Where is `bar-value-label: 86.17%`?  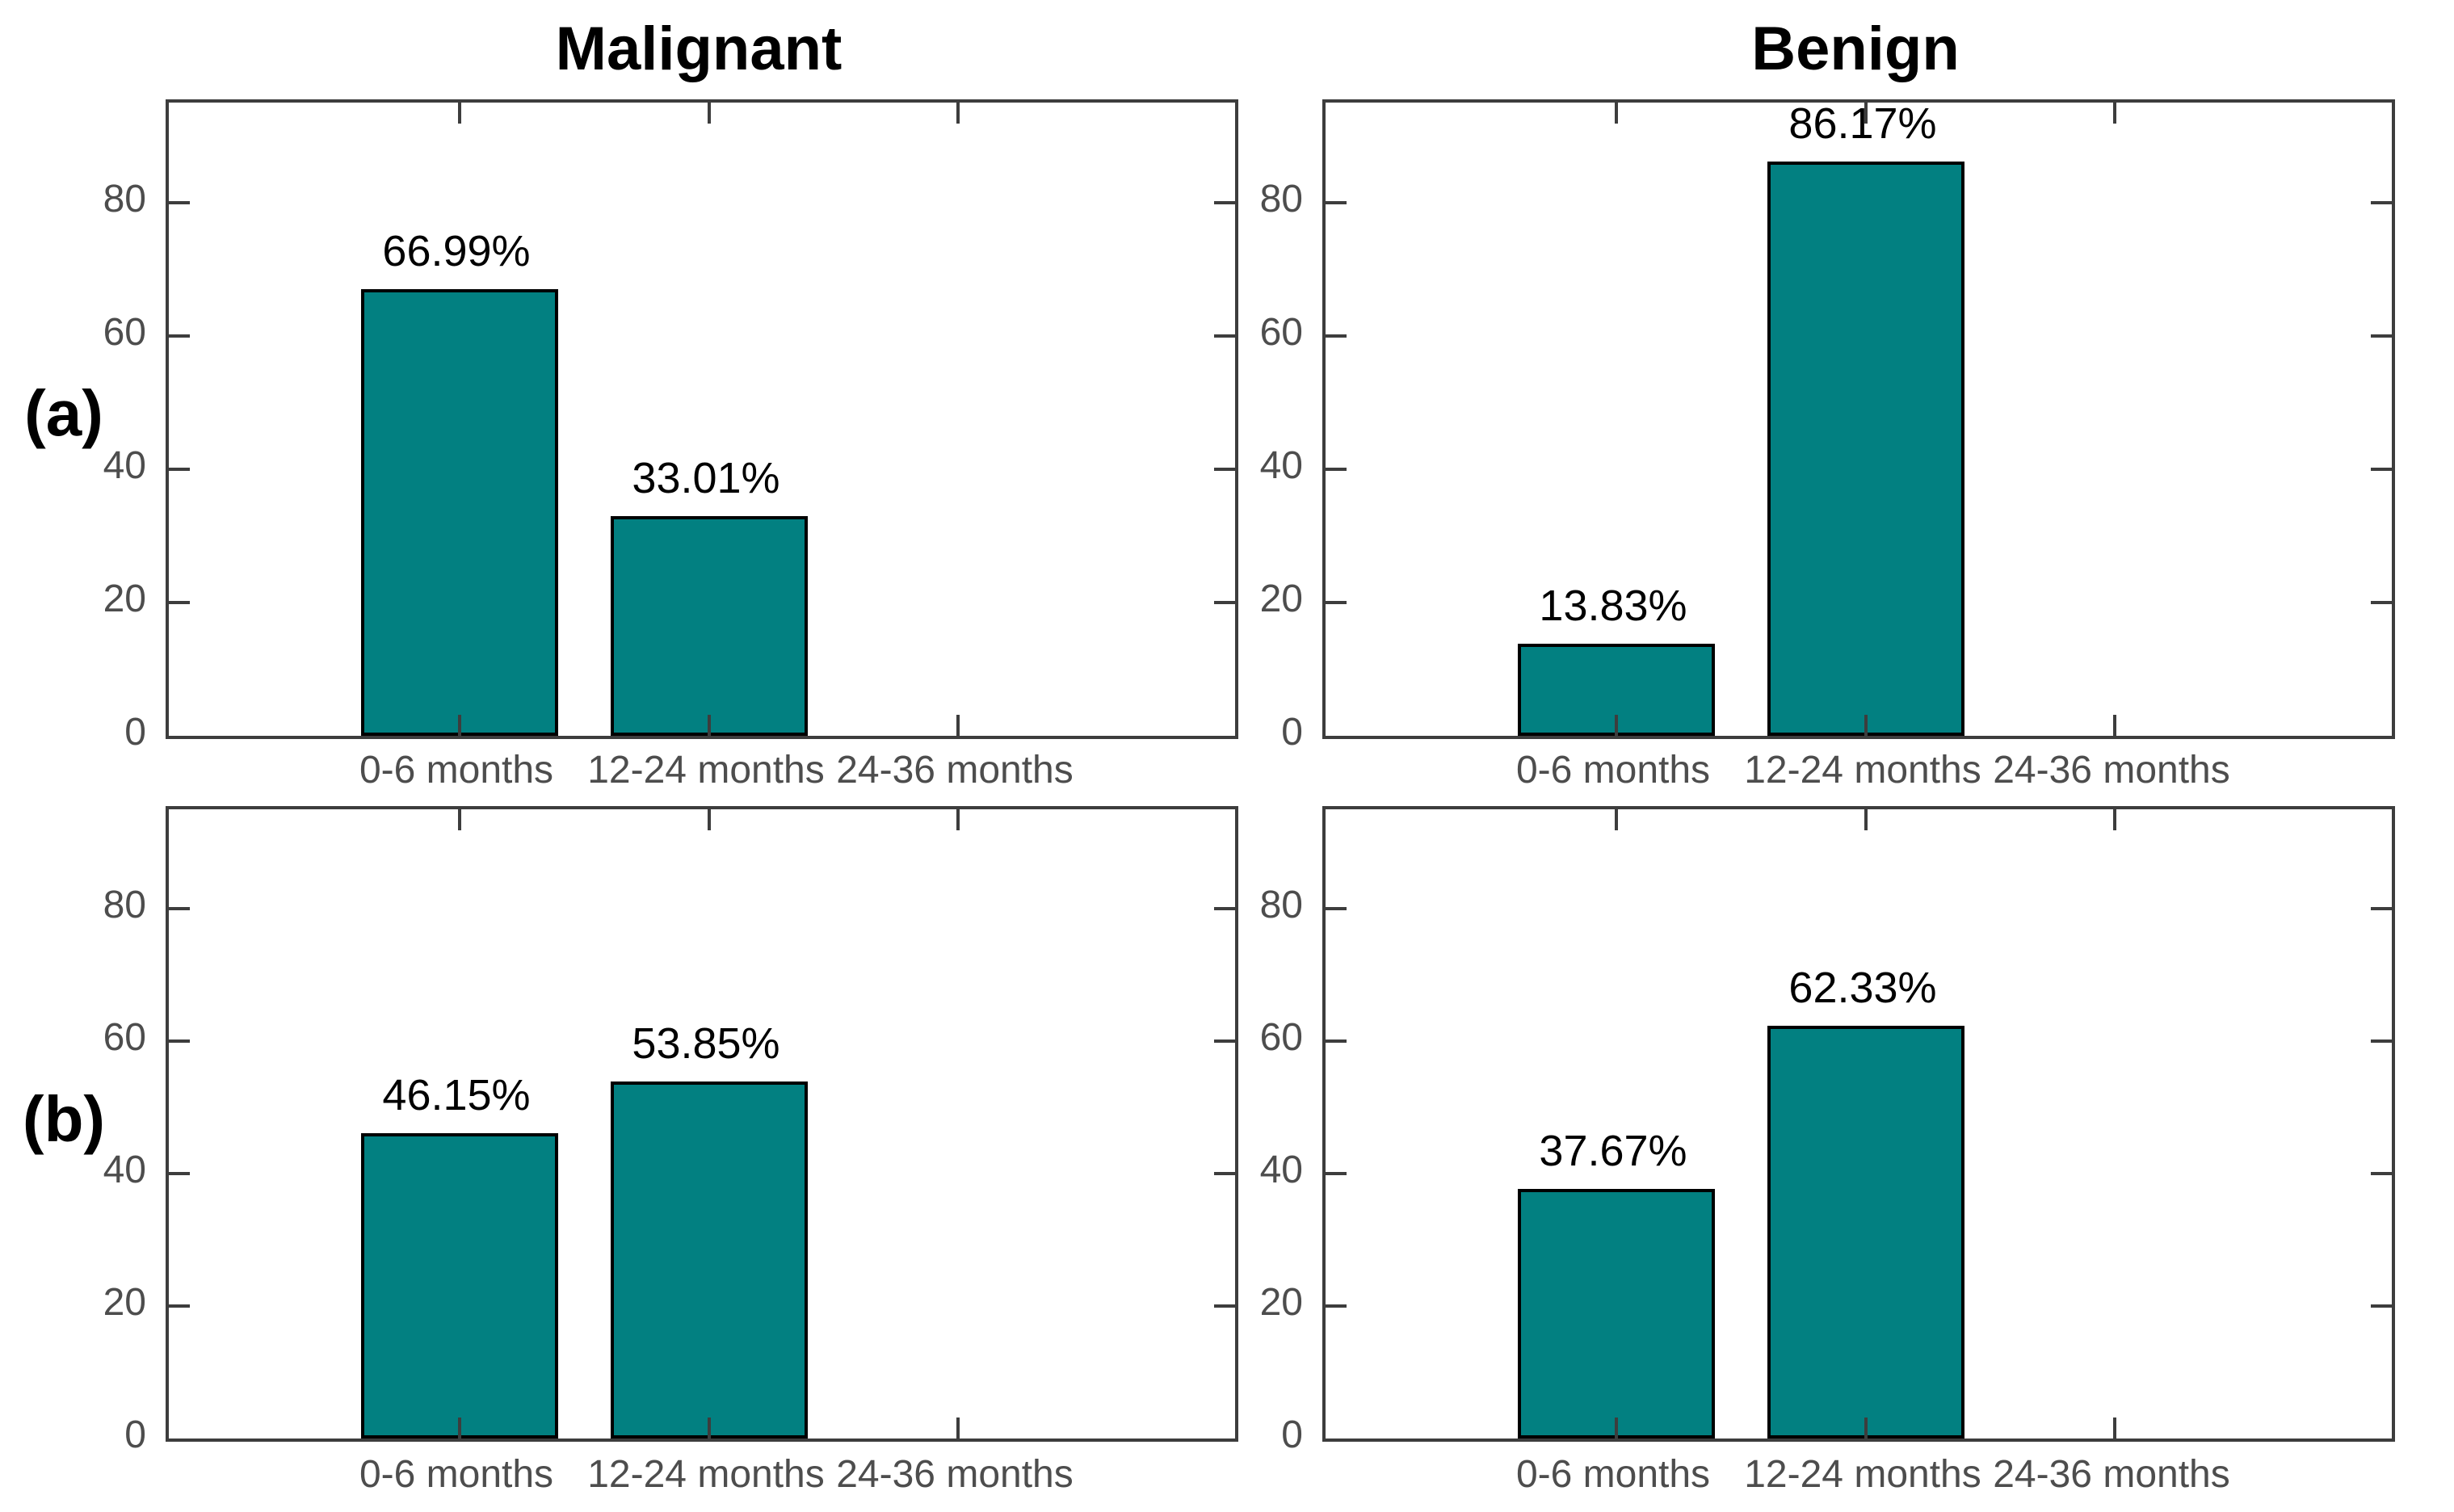
bar-value-label: 86.17% is located at coordinates (1863, 123).